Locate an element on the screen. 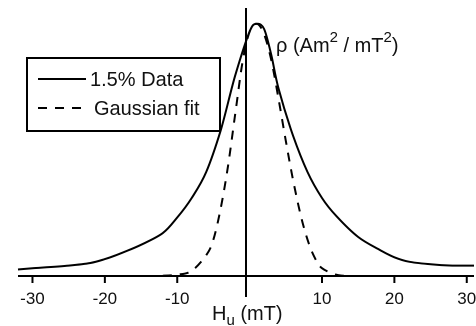 The height and width of the screenshot is (326, 476). x-ticks: -30 -20 -10 10 20 30 is located at coordinates (248, 292).